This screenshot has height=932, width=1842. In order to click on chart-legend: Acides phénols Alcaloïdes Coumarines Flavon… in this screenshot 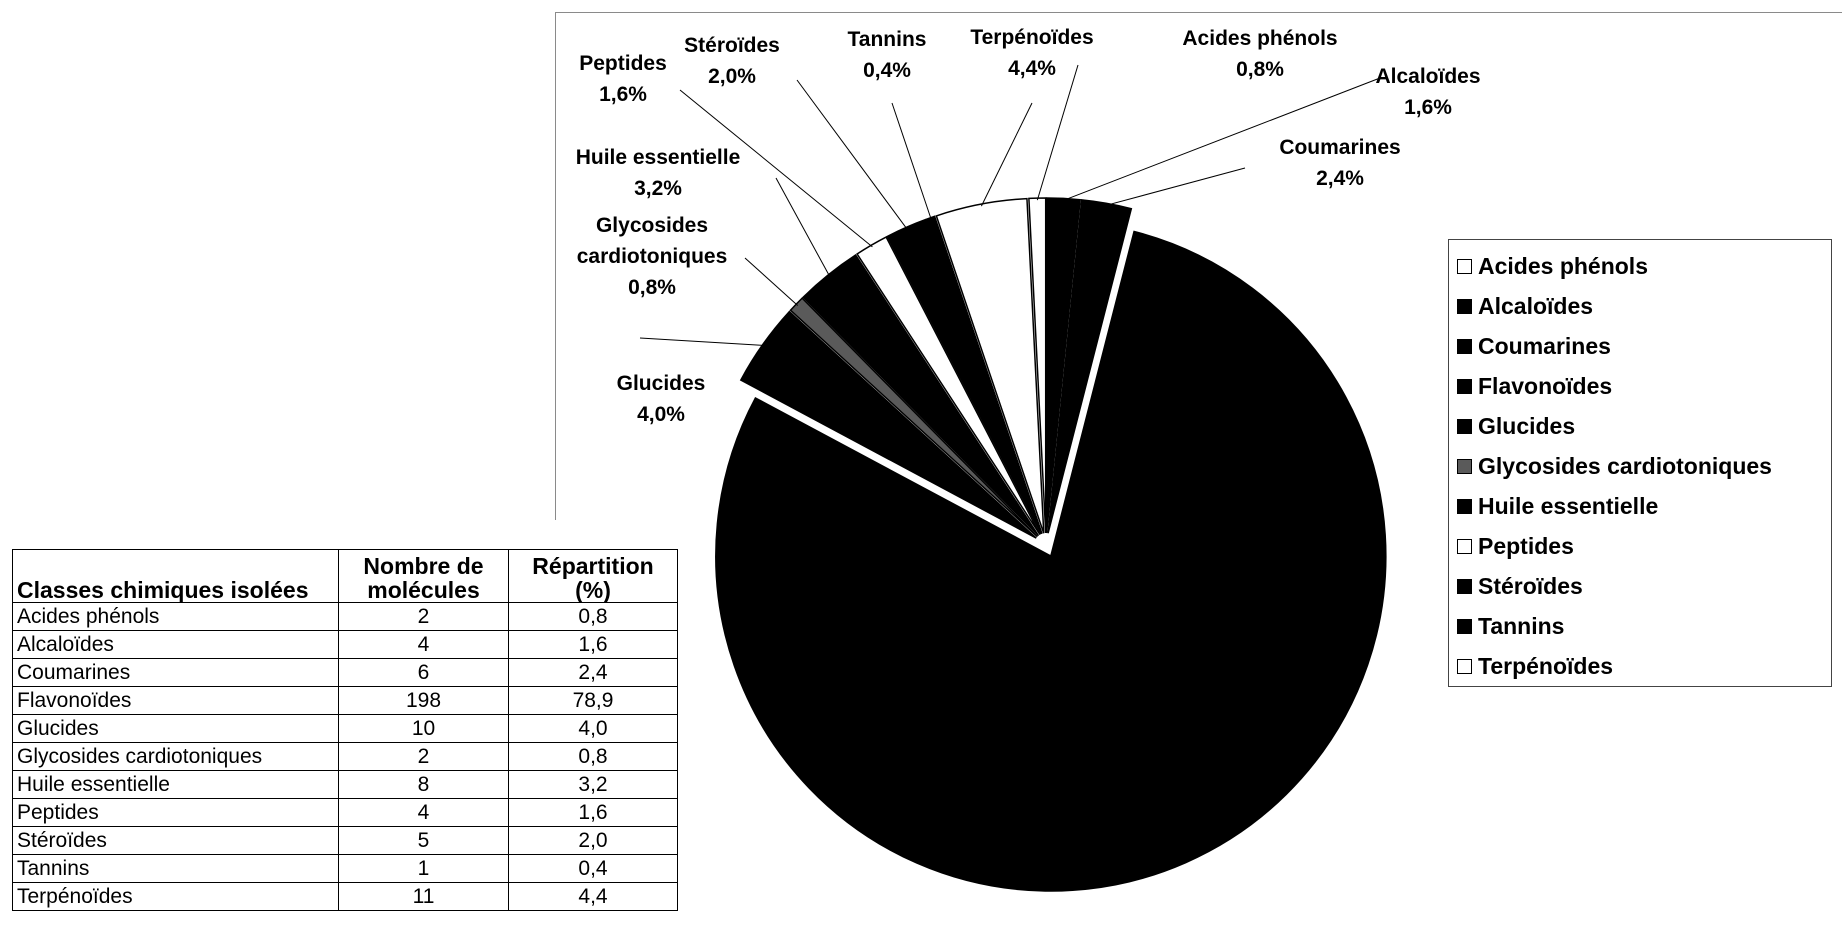, I will do `click(1640, 463)`.